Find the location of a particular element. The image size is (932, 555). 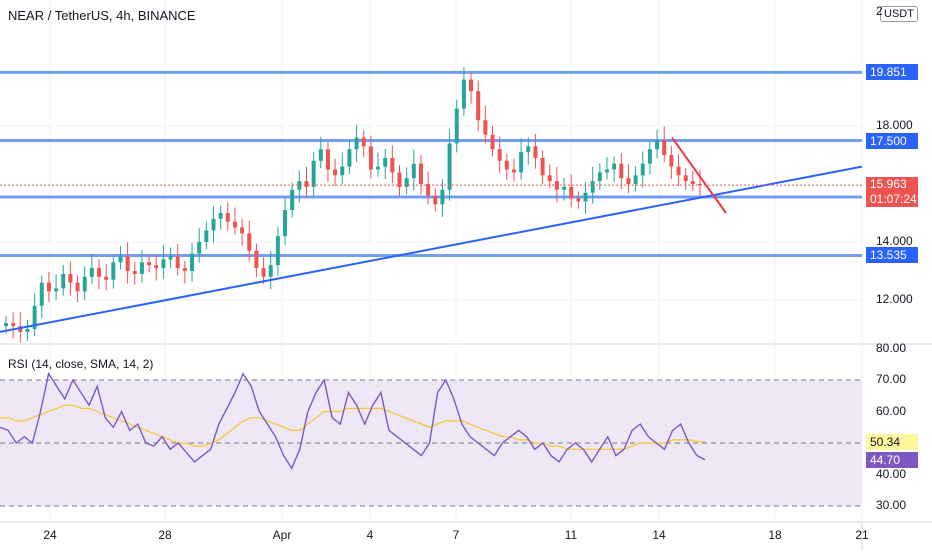

rsi-title: RSI (14, close, SMA, 14, 2) is located at coordinates (81, 364).